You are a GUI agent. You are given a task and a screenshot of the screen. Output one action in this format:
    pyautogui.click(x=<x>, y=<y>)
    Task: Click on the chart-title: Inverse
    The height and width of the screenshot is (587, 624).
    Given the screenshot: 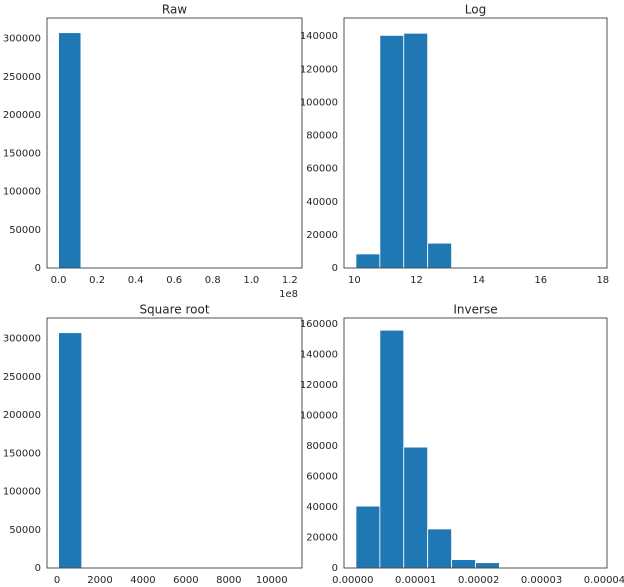 What is the action you would take?
    pyautogui.click(x=475, y=310)
    